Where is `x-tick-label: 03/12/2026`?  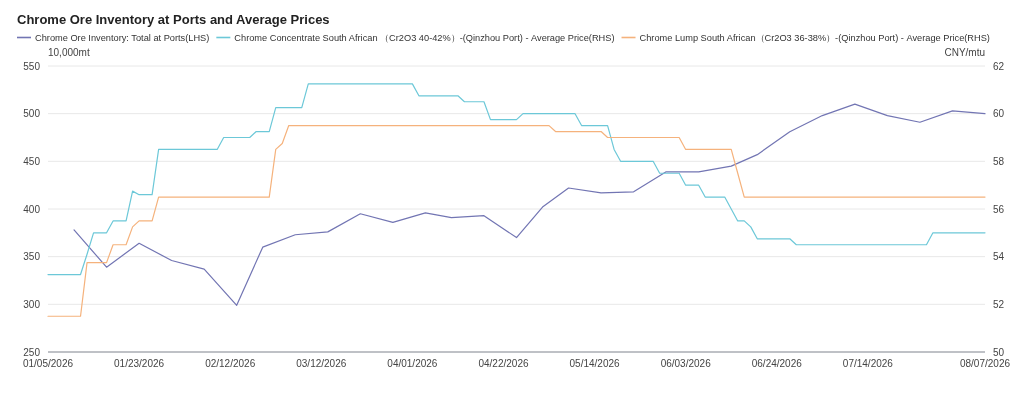
x-tick-label: 03/12/2026 is located at coordinates (321, 363).